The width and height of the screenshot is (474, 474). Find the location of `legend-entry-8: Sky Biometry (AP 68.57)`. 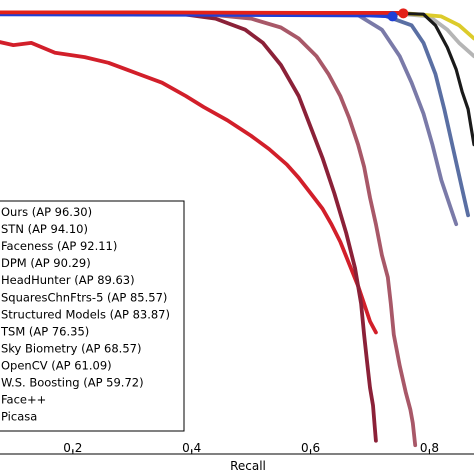

legend-entry-8: Sky Biometry (AP 68.57) is located at coordinates (71, 348).